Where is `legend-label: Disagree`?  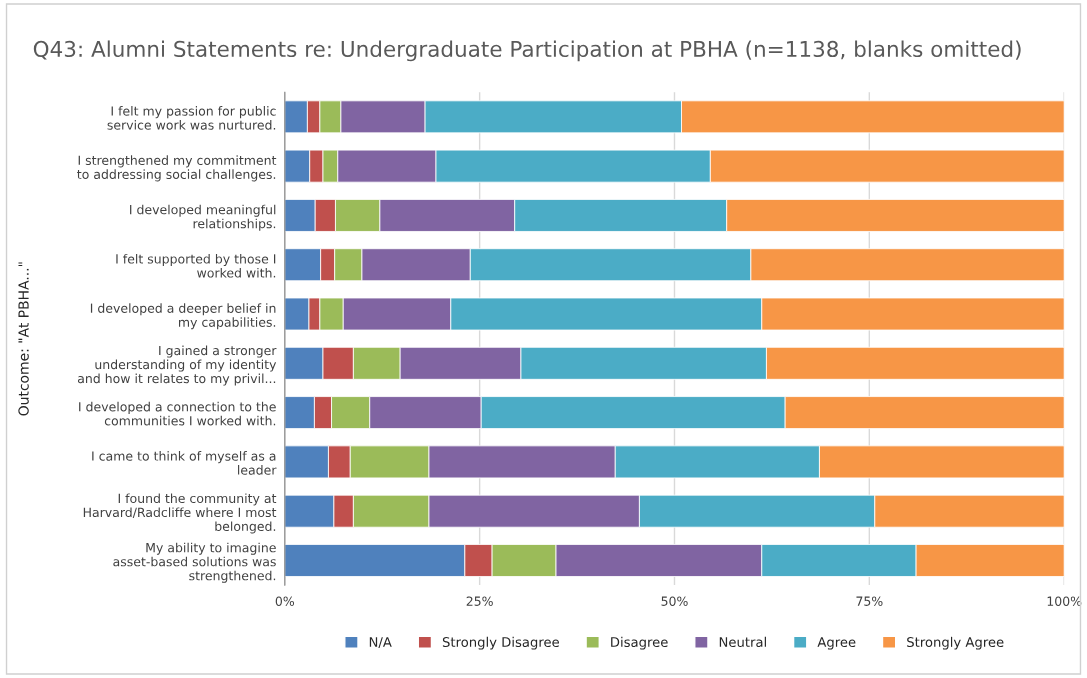 legend-label: Disagree is located at coordinates (639, 643).